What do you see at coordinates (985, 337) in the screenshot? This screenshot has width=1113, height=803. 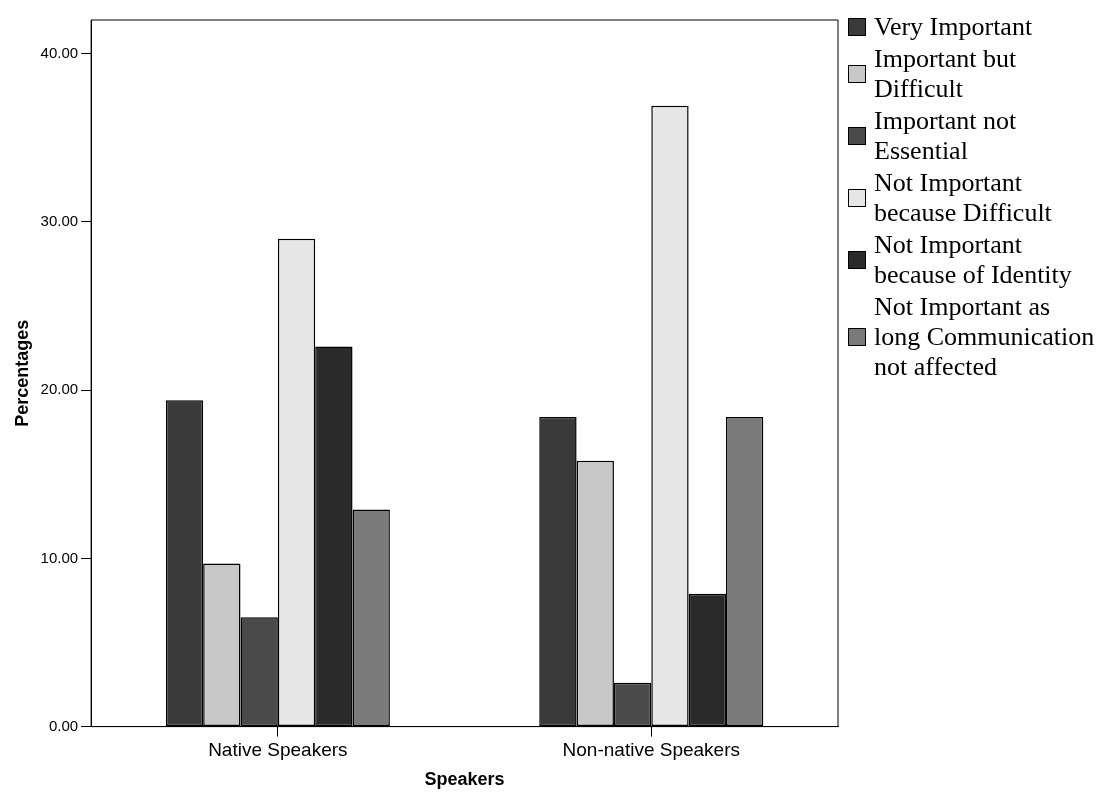 I see `legend-label: Not Important as long Communication not affected` at bounding box center [985, 337].